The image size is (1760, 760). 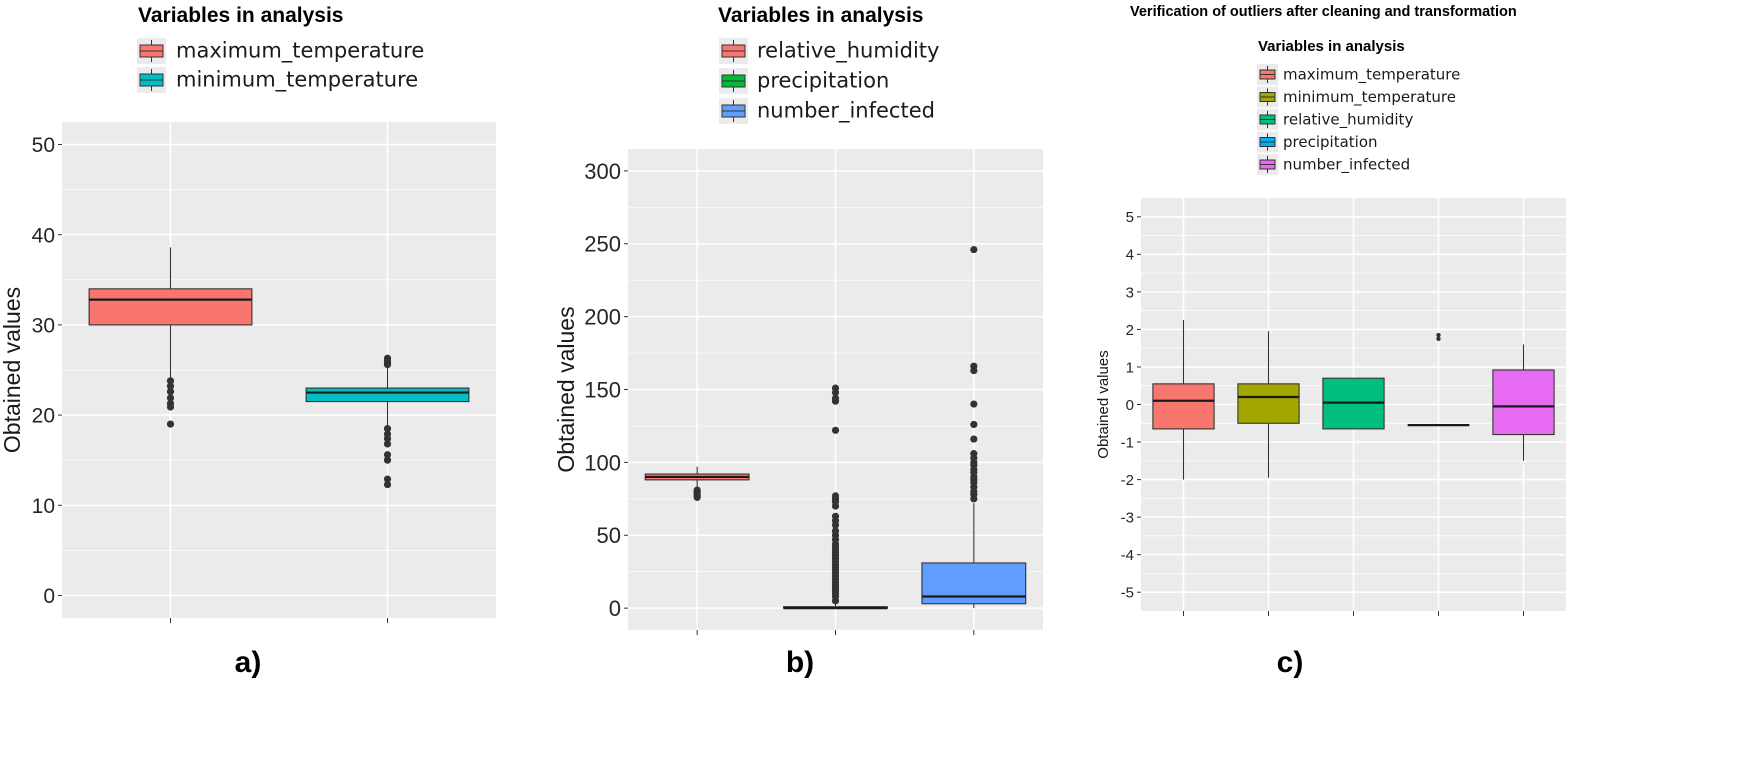 I want to click on y-tick-label: 250, so click(x=602, y=244).